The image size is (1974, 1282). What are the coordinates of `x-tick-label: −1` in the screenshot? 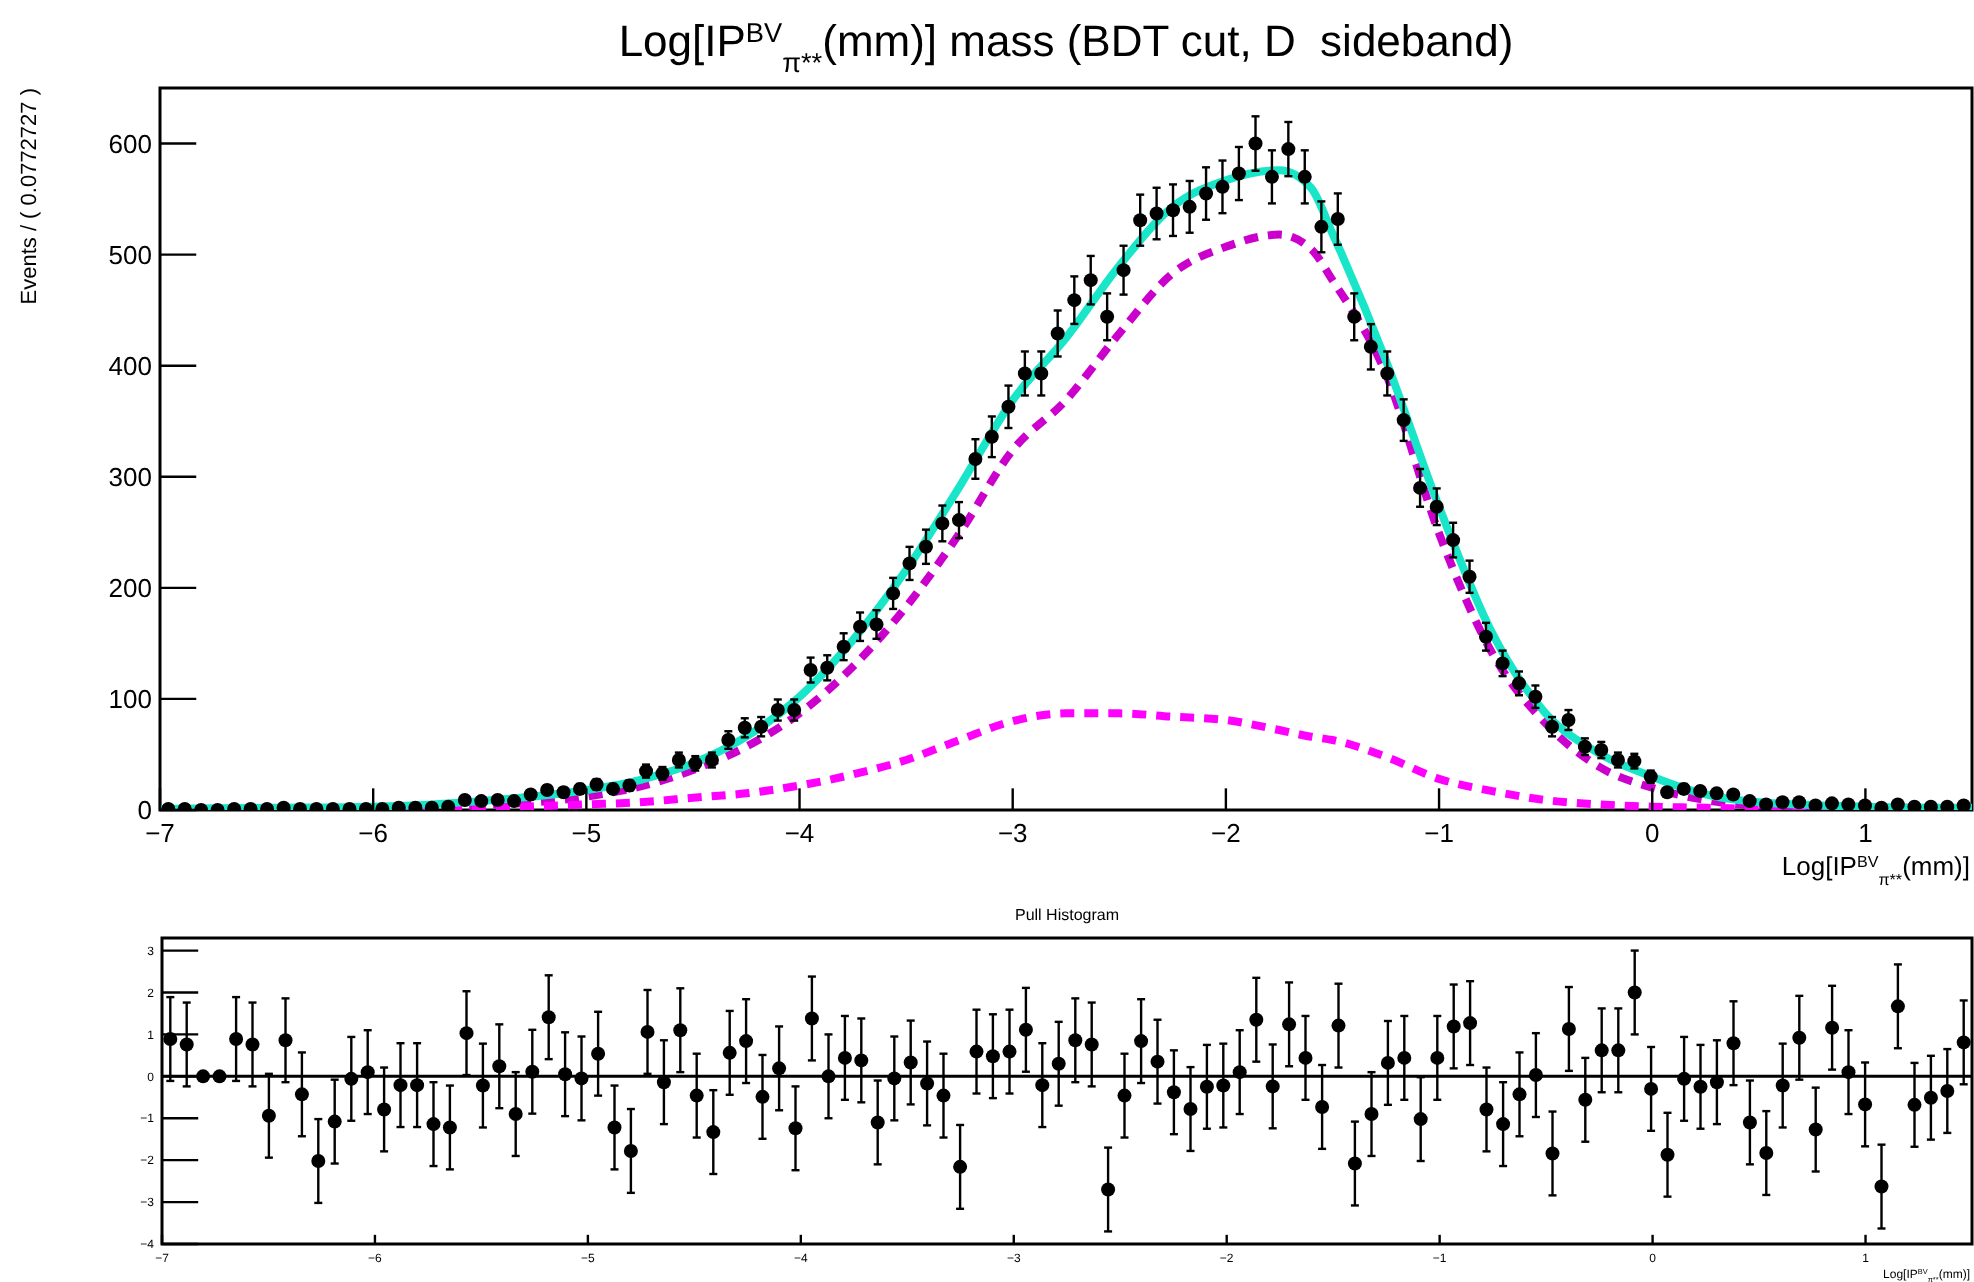 It's located at (1439, 833).